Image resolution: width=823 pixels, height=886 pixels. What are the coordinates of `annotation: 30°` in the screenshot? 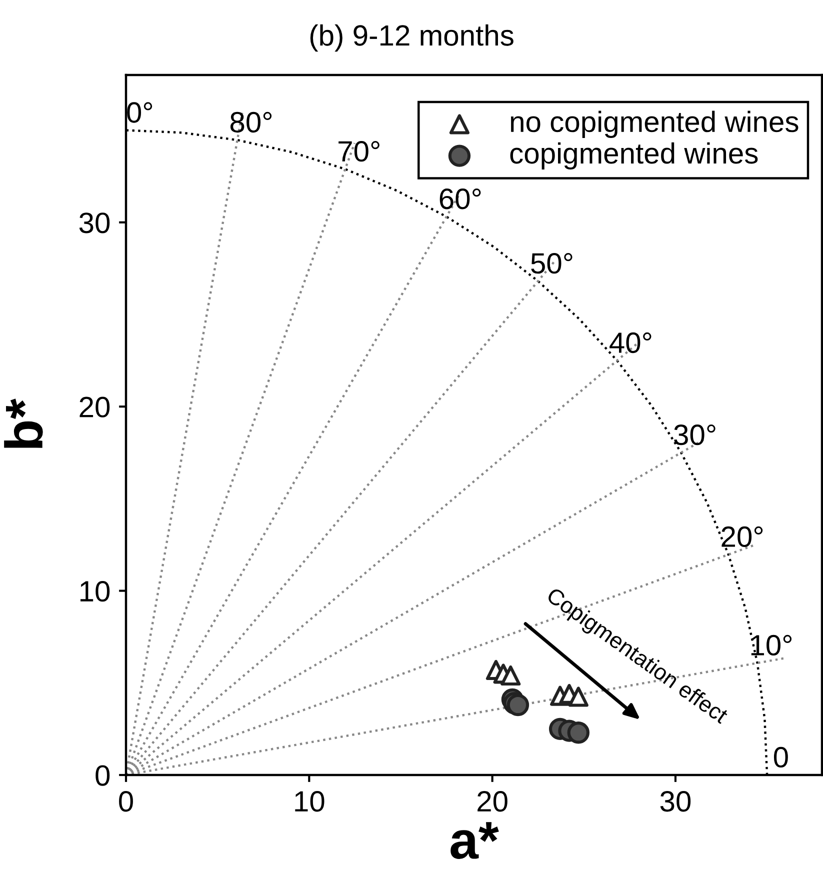 It's located at (695, 435).